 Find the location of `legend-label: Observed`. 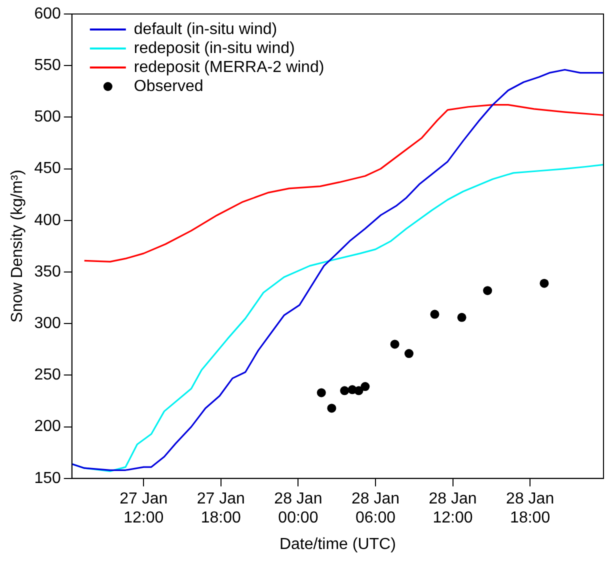

legend-label: Observed is located at coordinates (169, 86).